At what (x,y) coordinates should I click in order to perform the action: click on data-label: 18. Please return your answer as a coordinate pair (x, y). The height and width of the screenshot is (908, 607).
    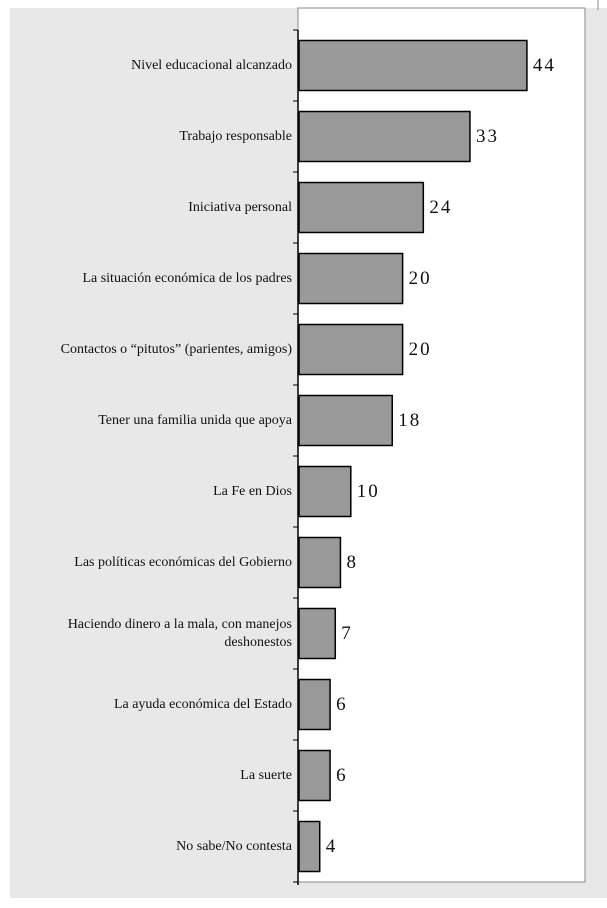
    Looking at the image, I should click on (409, 420).